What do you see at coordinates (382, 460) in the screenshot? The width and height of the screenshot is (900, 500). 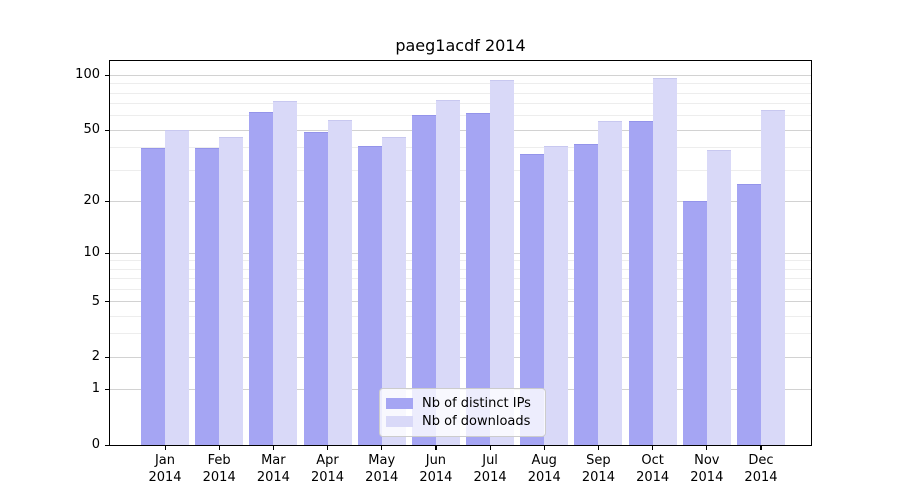 I see `x-tick-month: May` at bounding box center [382, 460].